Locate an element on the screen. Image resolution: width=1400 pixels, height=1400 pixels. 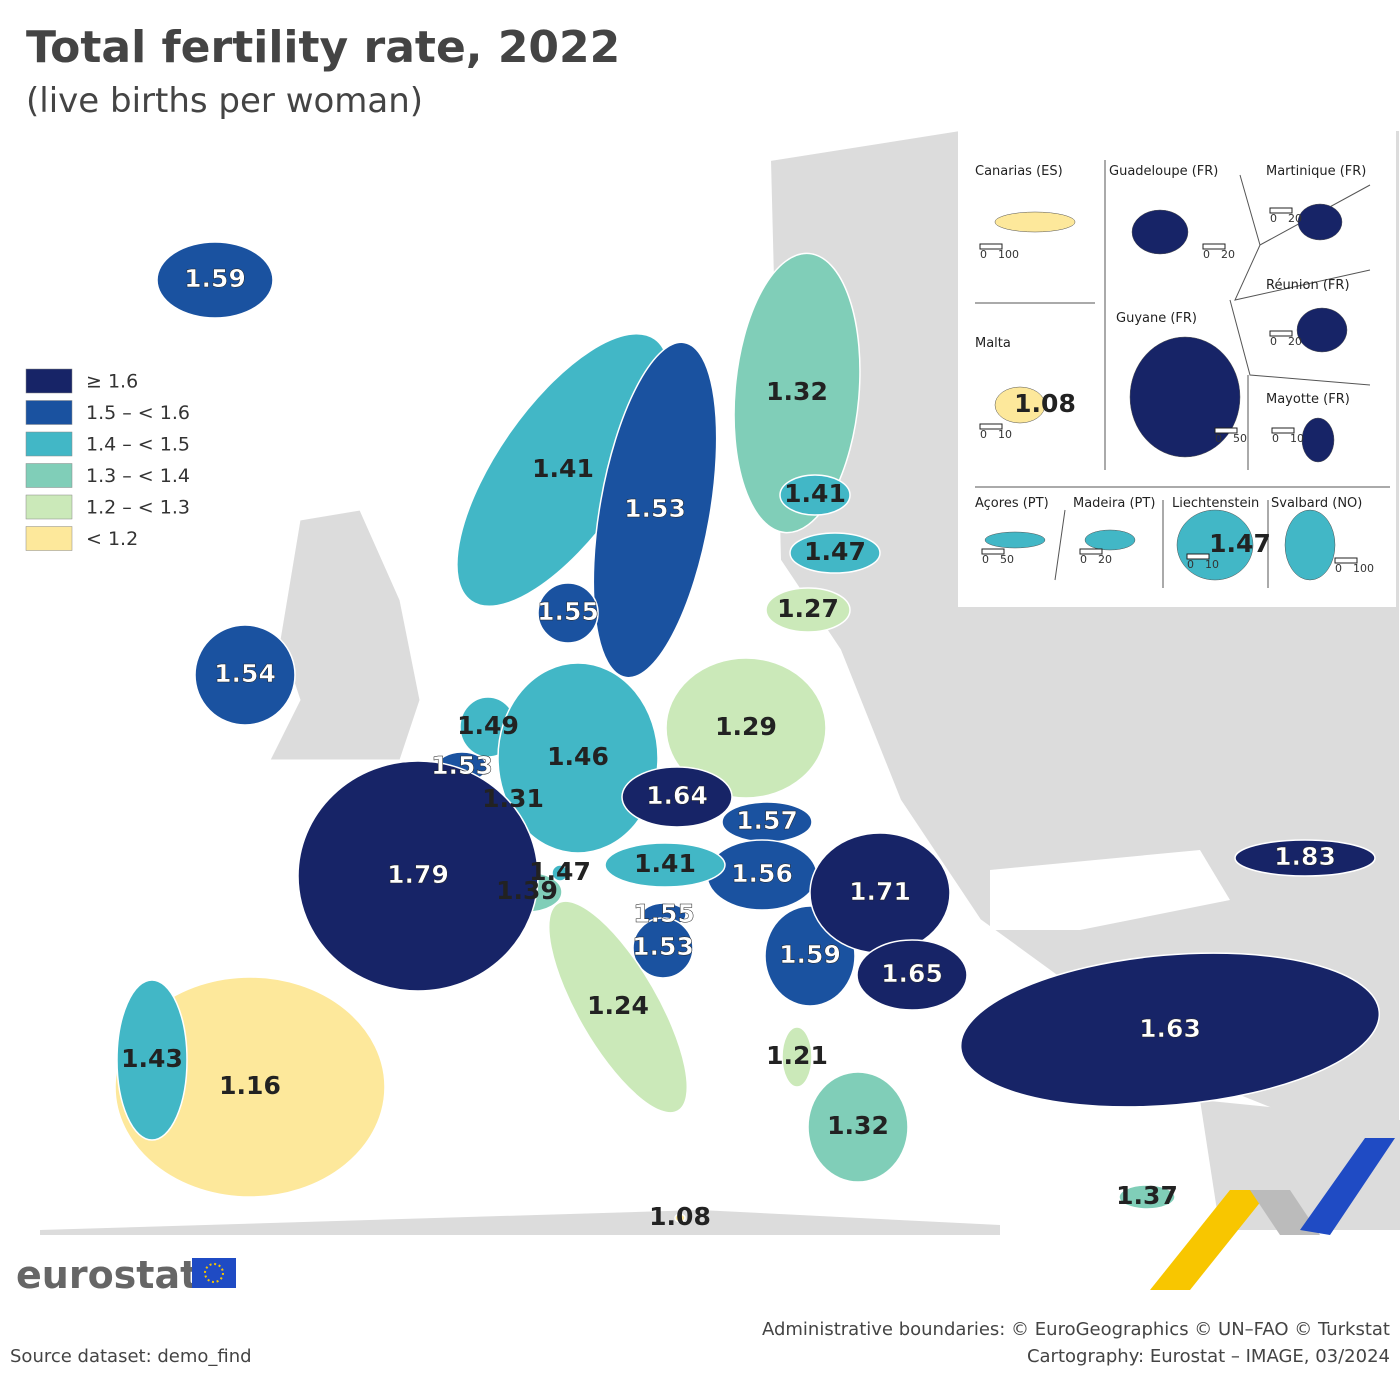
country-value-label: 1.31 is located at coordinates (513, 798).